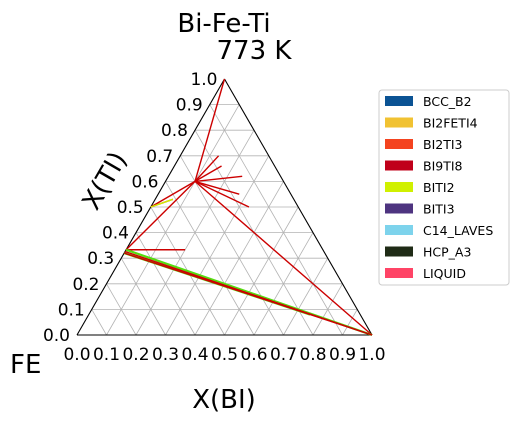 The height and width of the screenshot is (423, 517). I want to click on legend-label: BCC_B2, so click(447, 101).